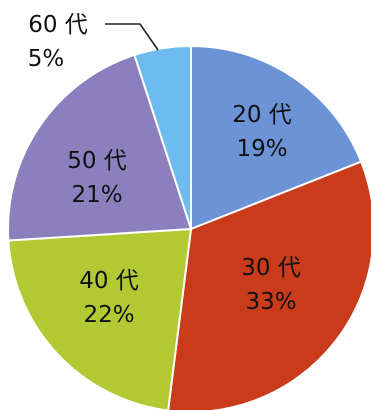 The width and height of the screenshot is (371, 410). I want to click on slice-percent-label: 5%, so click(46, 59).